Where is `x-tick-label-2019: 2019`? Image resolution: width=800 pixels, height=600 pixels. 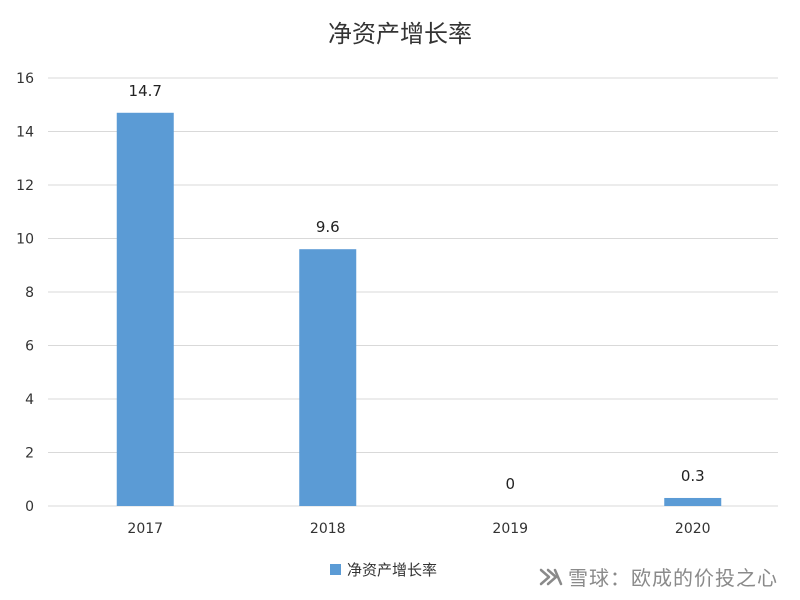 x-tick-label-2019: 2019 is located at coordinates (510, 529).